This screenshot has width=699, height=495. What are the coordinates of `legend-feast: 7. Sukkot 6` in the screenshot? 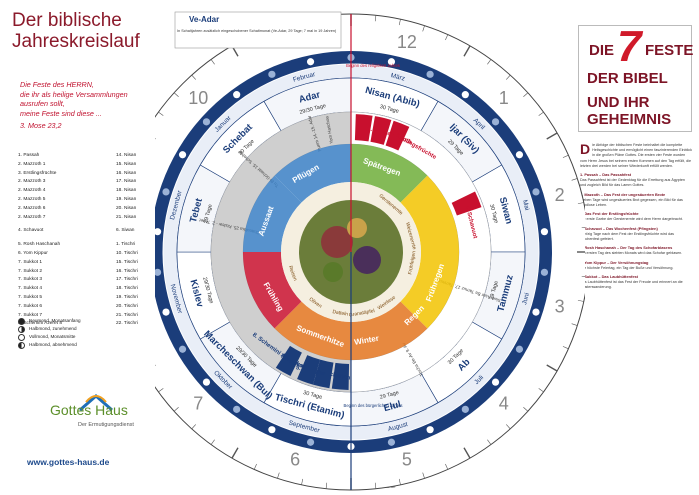 It's located at (30, 306).